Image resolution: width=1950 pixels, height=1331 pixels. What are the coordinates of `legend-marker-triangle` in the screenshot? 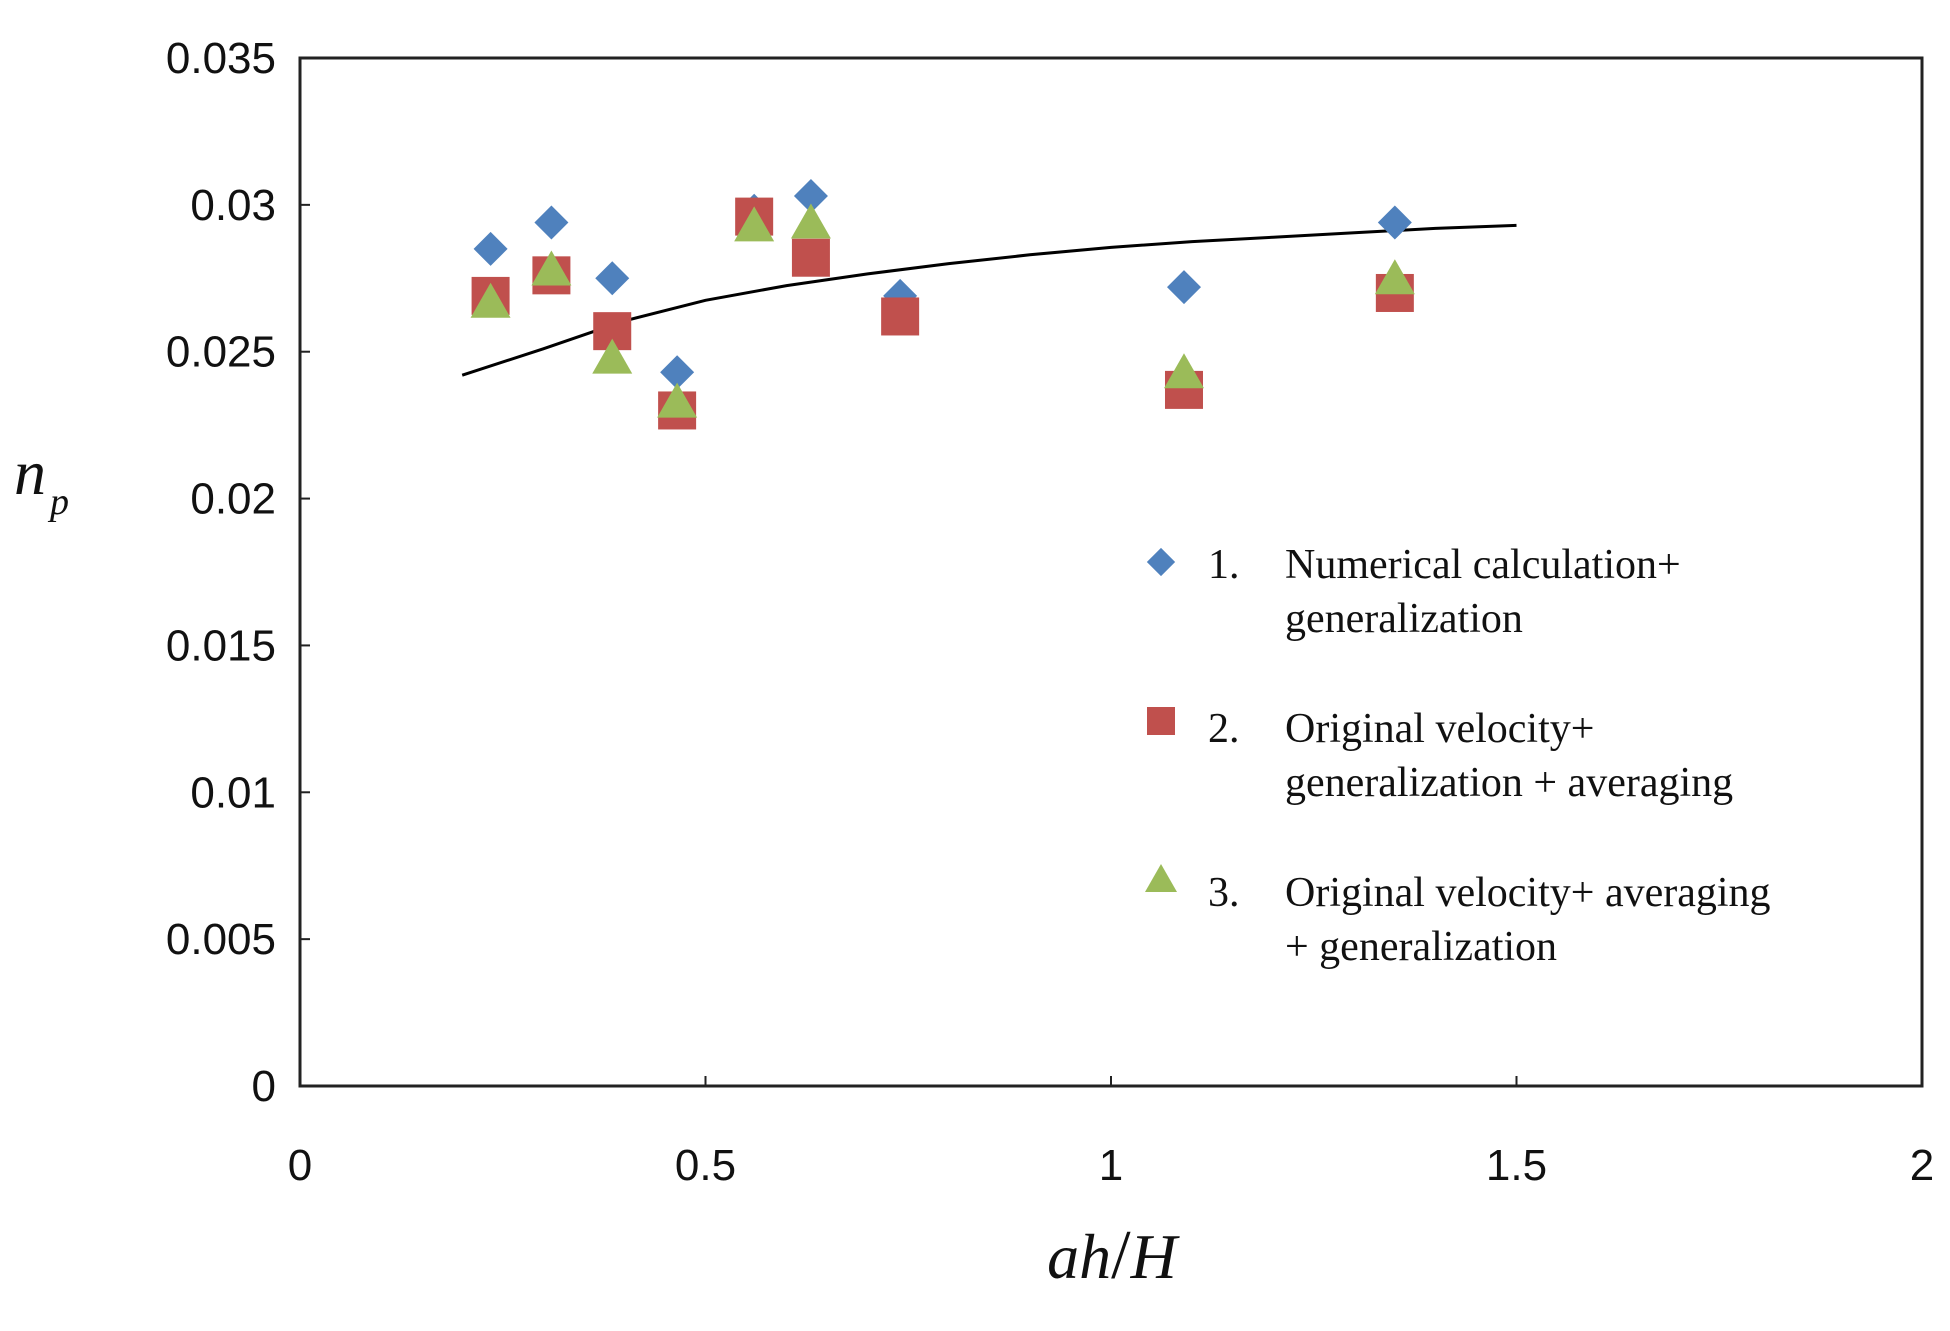 It's located at (1161, 878).